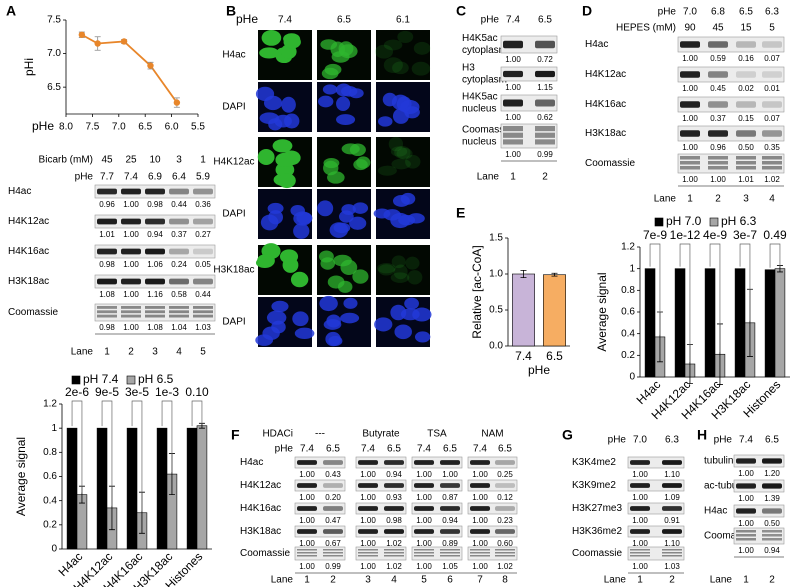 The height and width of the screenshot is (587, 800). What do you see at coordinates (702, 435) in the screenshot?
I see `panel-label: H` at bounding box center [702, 435].